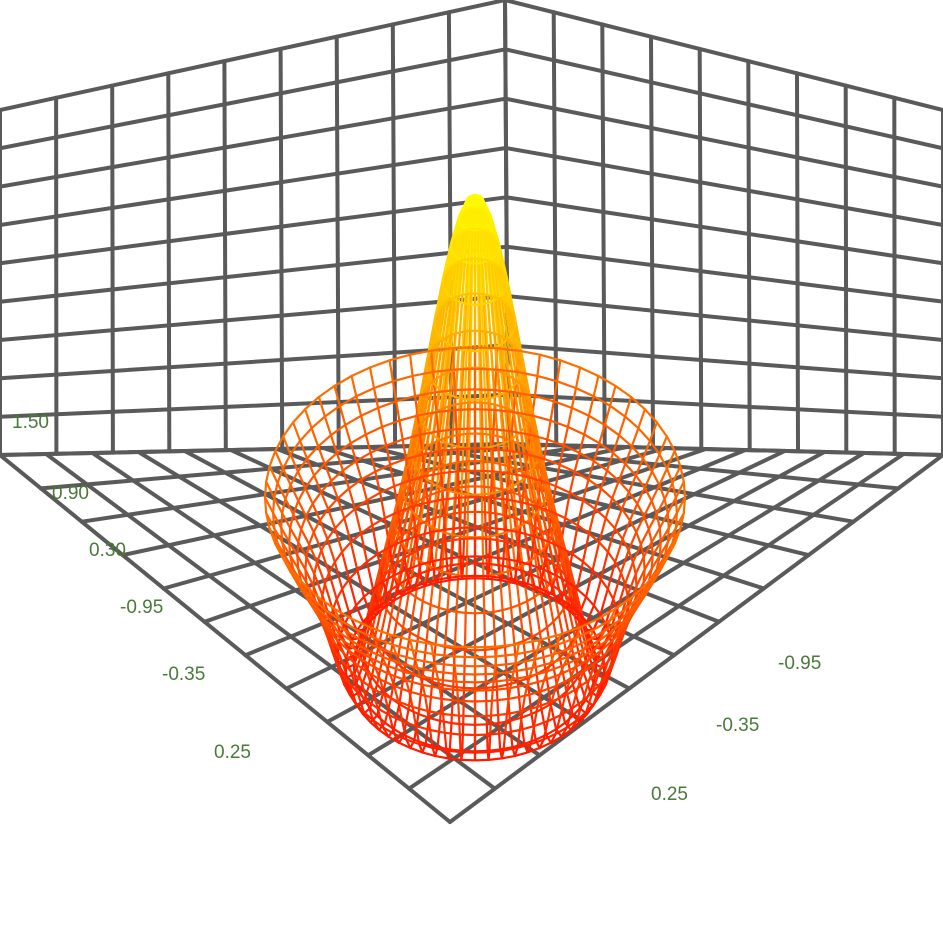  What do you see at coordinates (737, 725) in the screenshot?
I see `y-tick-label: -0.35` at bounding box center [737, 725].